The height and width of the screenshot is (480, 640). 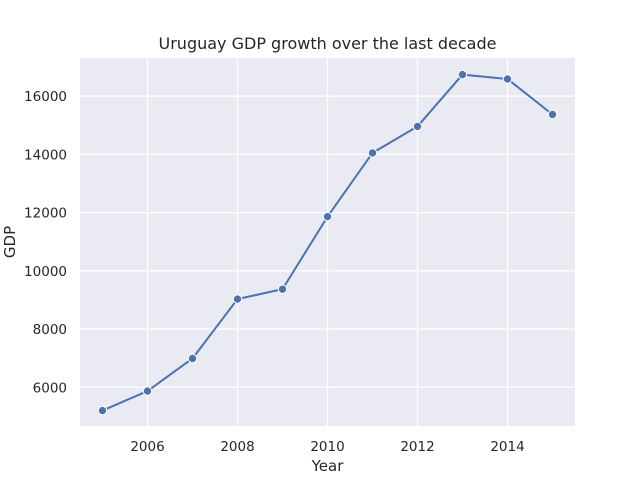 I want to click on x-tick-label: 2010, so click(x=327, y=447).